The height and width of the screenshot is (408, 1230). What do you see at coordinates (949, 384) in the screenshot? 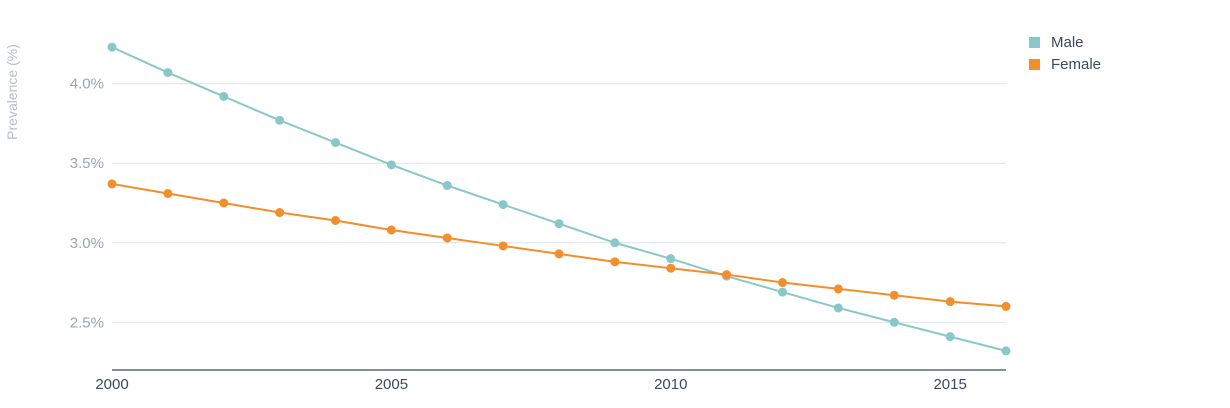
I see `x-tick-label: 2015` at bounding box center [949, 384].